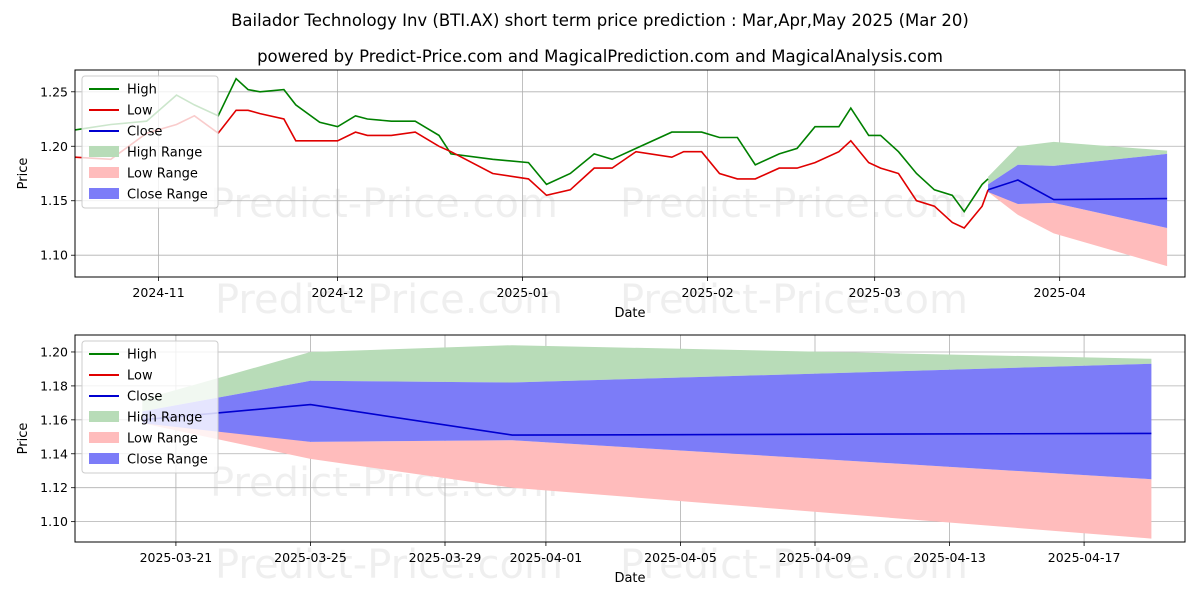 The height and width of the screenshot is (600, 1200). Describe the element at coordinates (1060, 292) in the screenshot. I see `x-tick-label: 2025-04` at that location.